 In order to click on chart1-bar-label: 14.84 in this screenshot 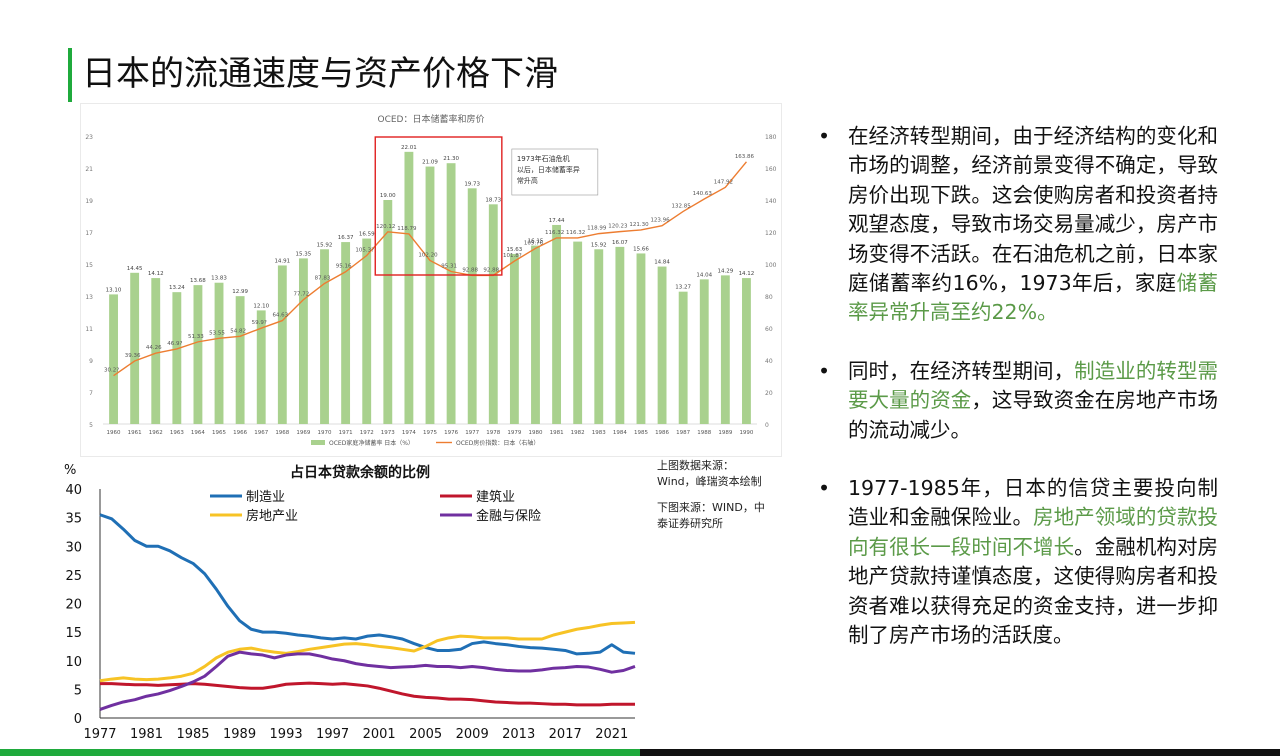, I will do `click(662, 263)`.